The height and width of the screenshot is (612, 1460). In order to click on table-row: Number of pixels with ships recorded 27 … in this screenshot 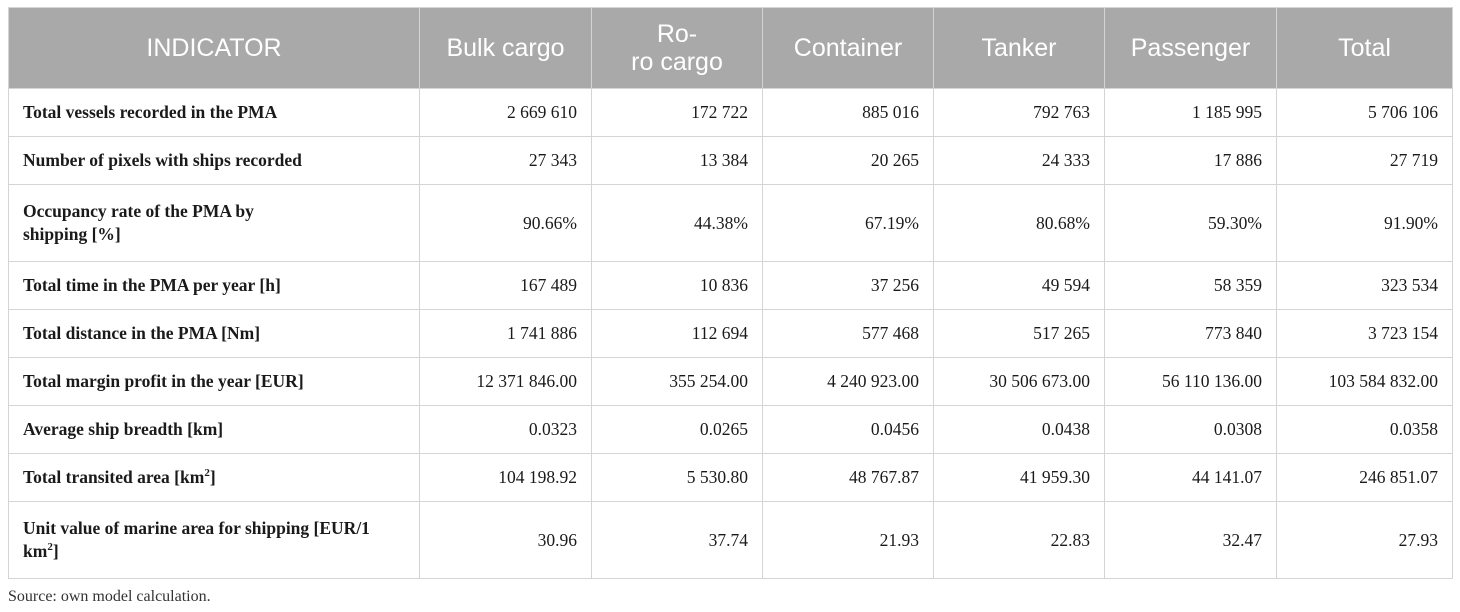, I will do `click(730, 160)`.